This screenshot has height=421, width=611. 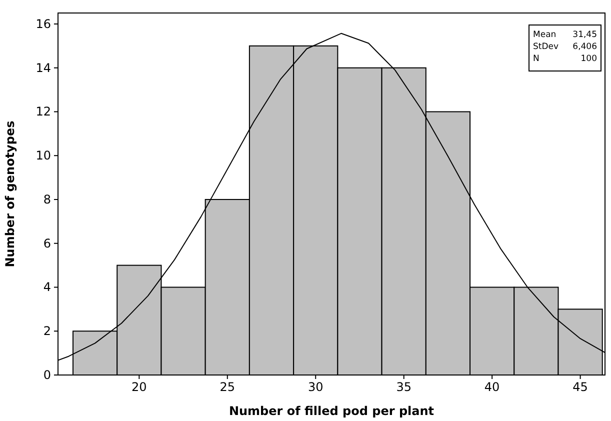 I want to click on x-tick-label: 30, so click(x=316, y=387).